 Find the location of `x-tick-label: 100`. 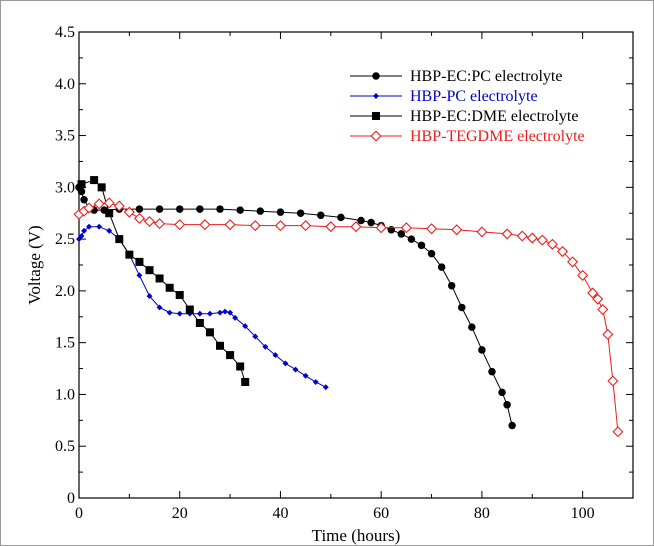

x-tick-label: 100 is located at coordinates (583, 513).